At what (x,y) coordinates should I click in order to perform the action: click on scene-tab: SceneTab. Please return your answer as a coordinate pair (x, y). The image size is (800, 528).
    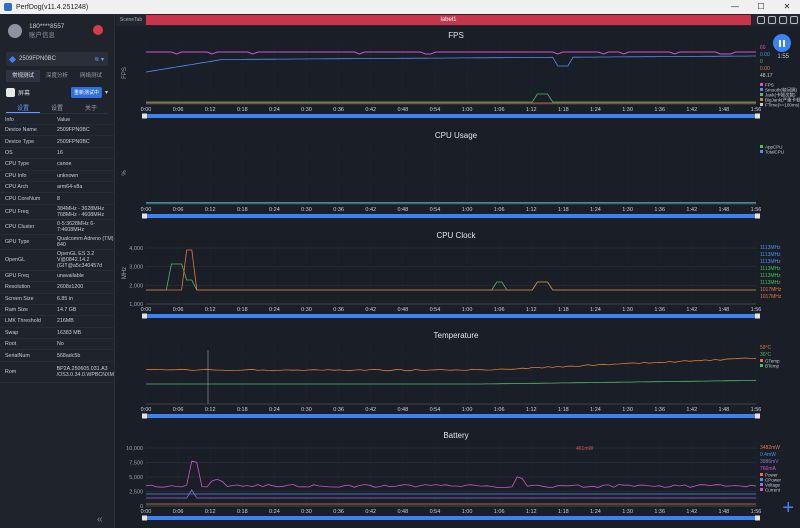
    Looking at the image, I should click on (131, 20).